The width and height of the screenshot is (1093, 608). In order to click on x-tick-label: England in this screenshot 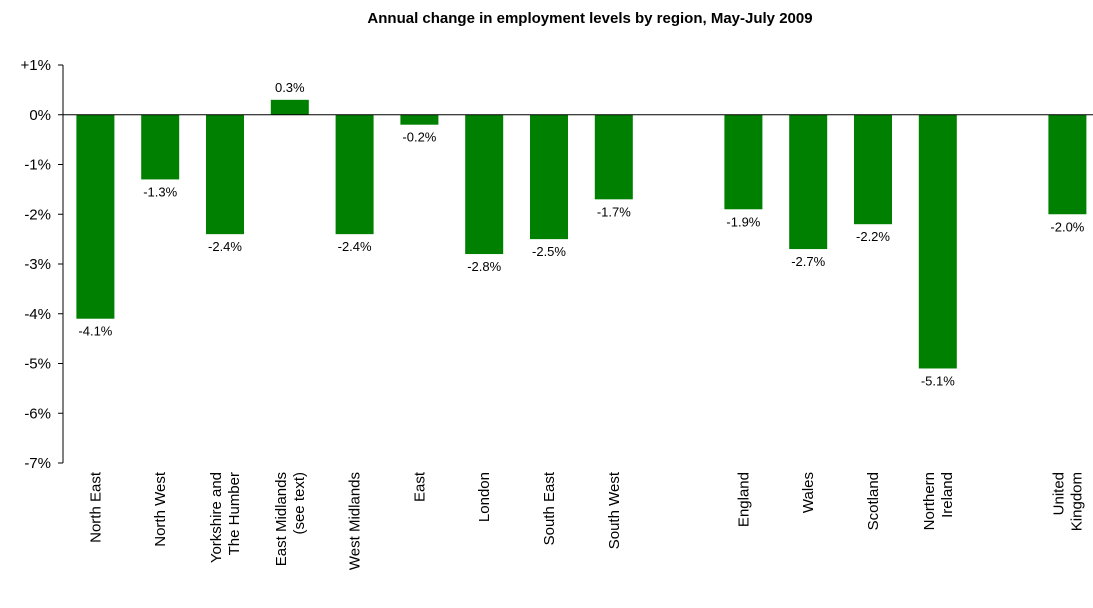, I will do `click(743, 499)`.